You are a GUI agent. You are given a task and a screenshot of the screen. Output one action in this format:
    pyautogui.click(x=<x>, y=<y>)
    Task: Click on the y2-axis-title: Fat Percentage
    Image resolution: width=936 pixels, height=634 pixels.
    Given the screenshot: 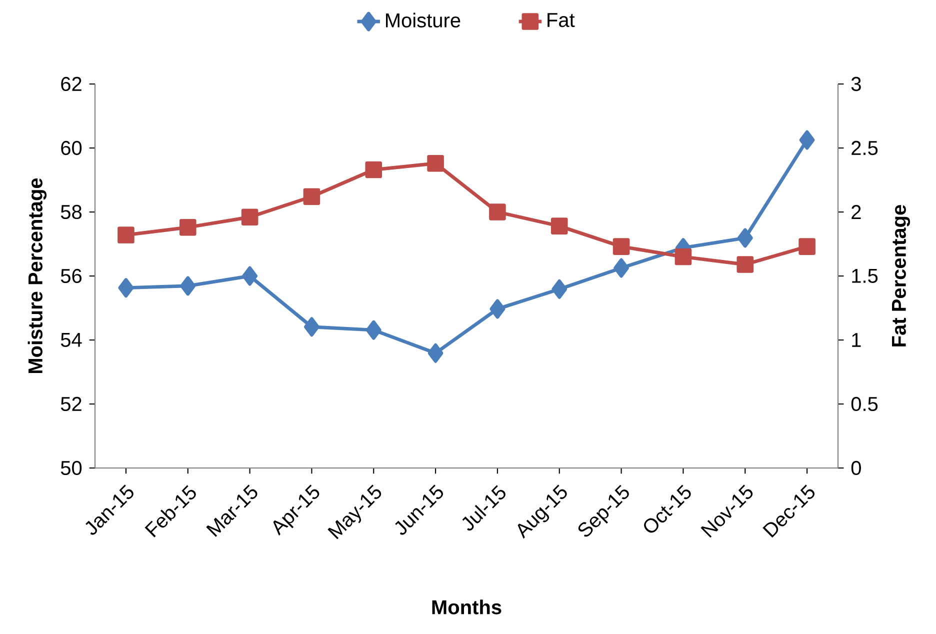 What is the action you would take?
    pyautogui.click(x=901, y=275)
    